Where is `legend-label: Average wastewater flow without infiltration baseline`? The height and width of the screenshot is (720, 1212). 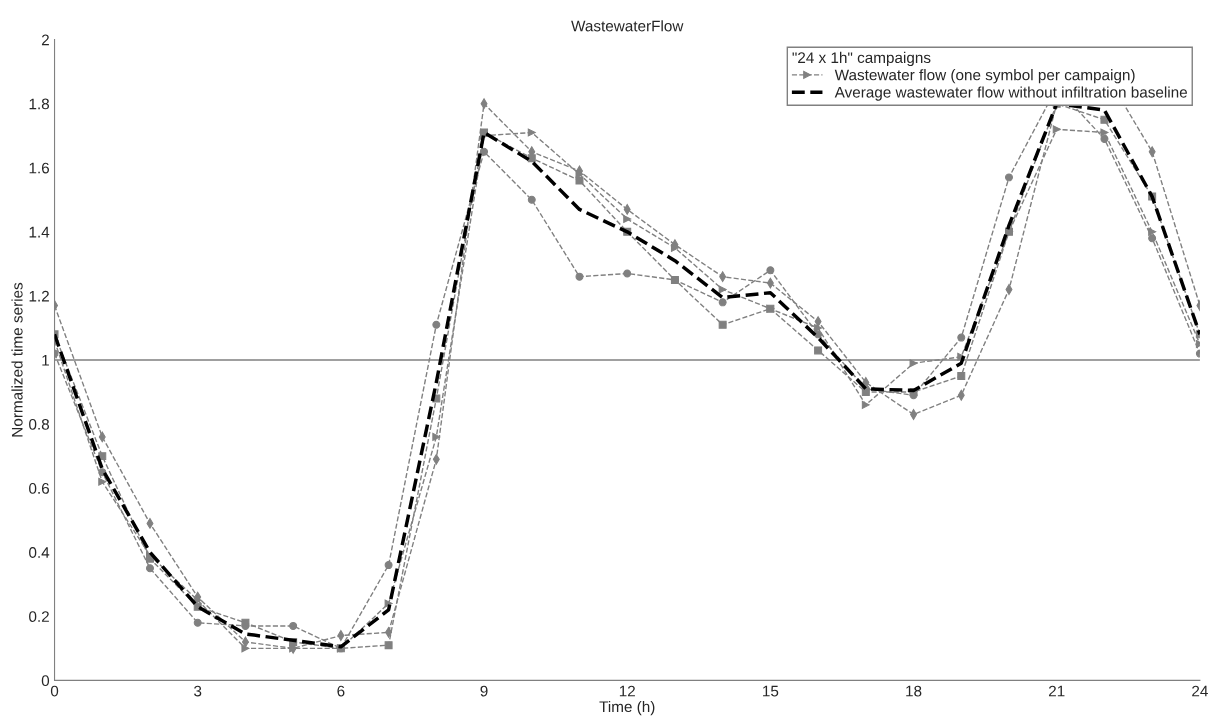 legend-label: Average wastewater flow without infiltration baseline is located at coordinates (1010, 93).